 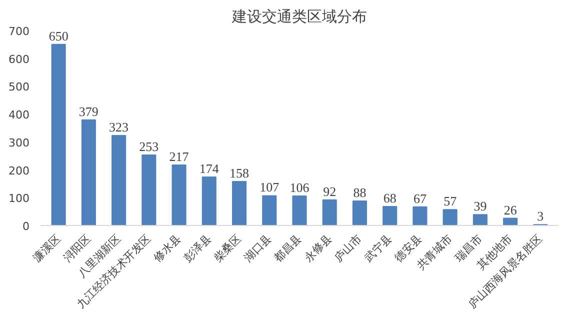 What do you see at coordinates (227, 248) in the screenshot?
I see `x-tick-label: 柴桑区` at bounding box center [227, 248].